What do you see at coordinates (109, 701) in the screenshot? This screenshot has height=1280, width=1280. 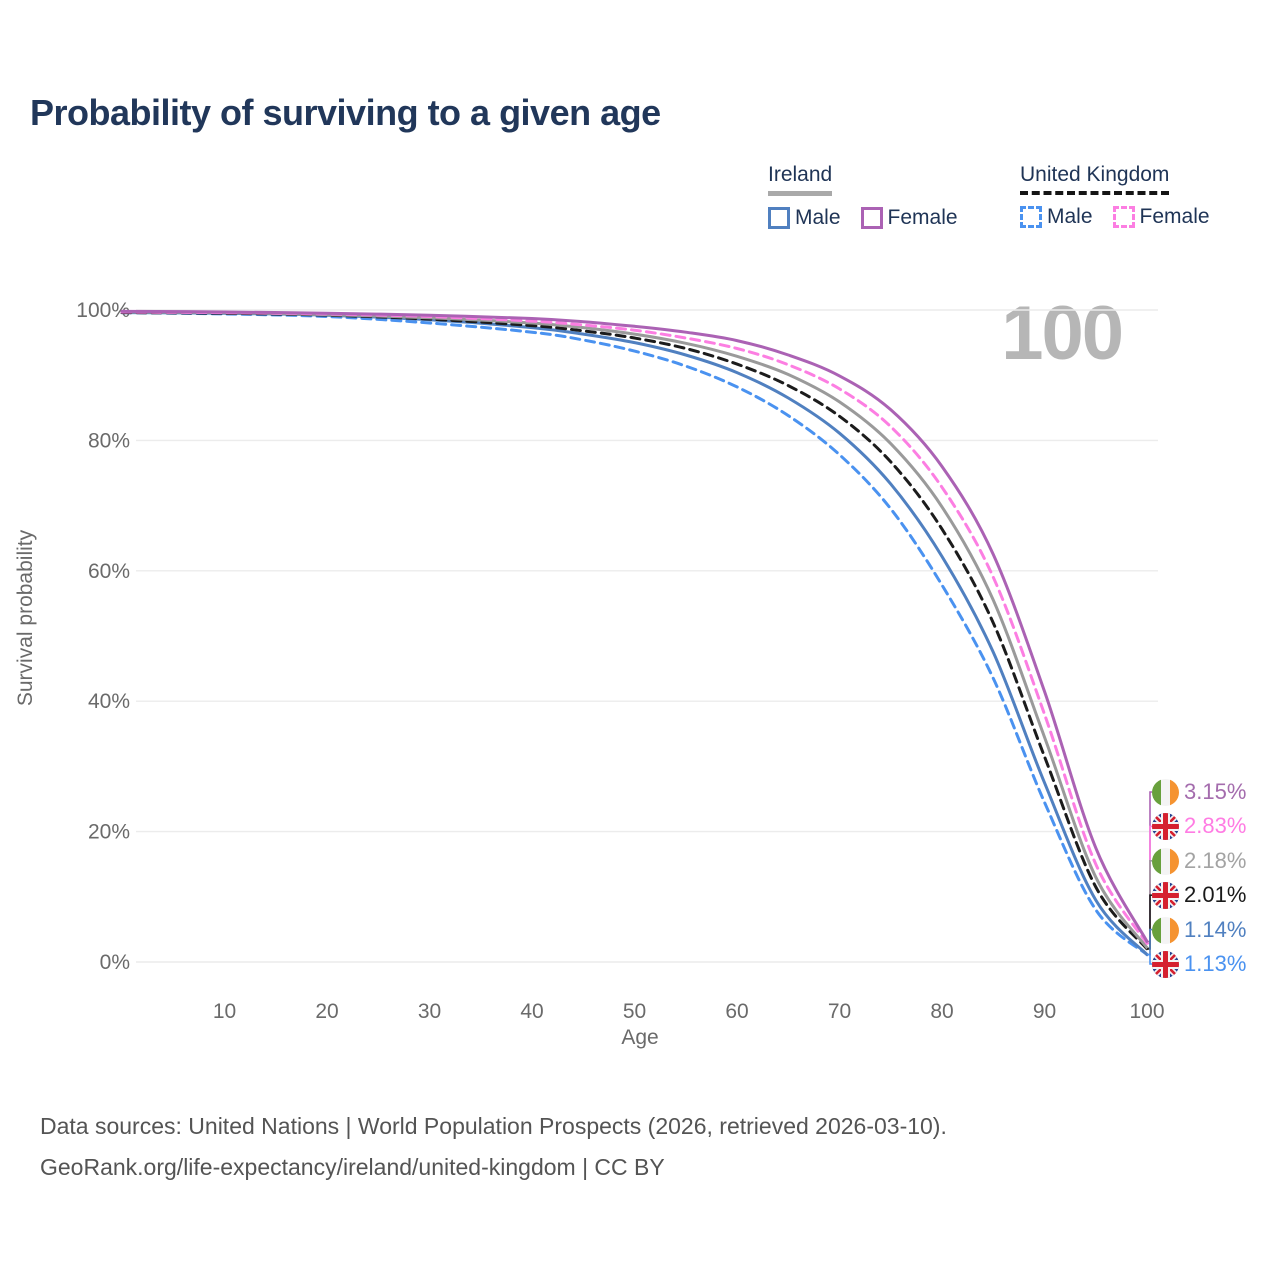 I see `y-tick-label: 40%` at bounding box center [109, 701].